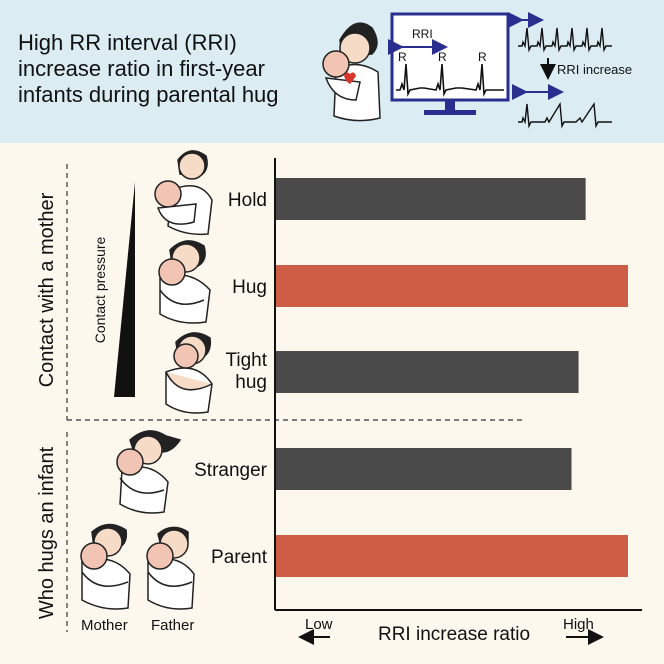  What do you see at coordinates (427, 372) in the screenshot?
I see `bar-tight-hug` at bounding box center [427, 372].